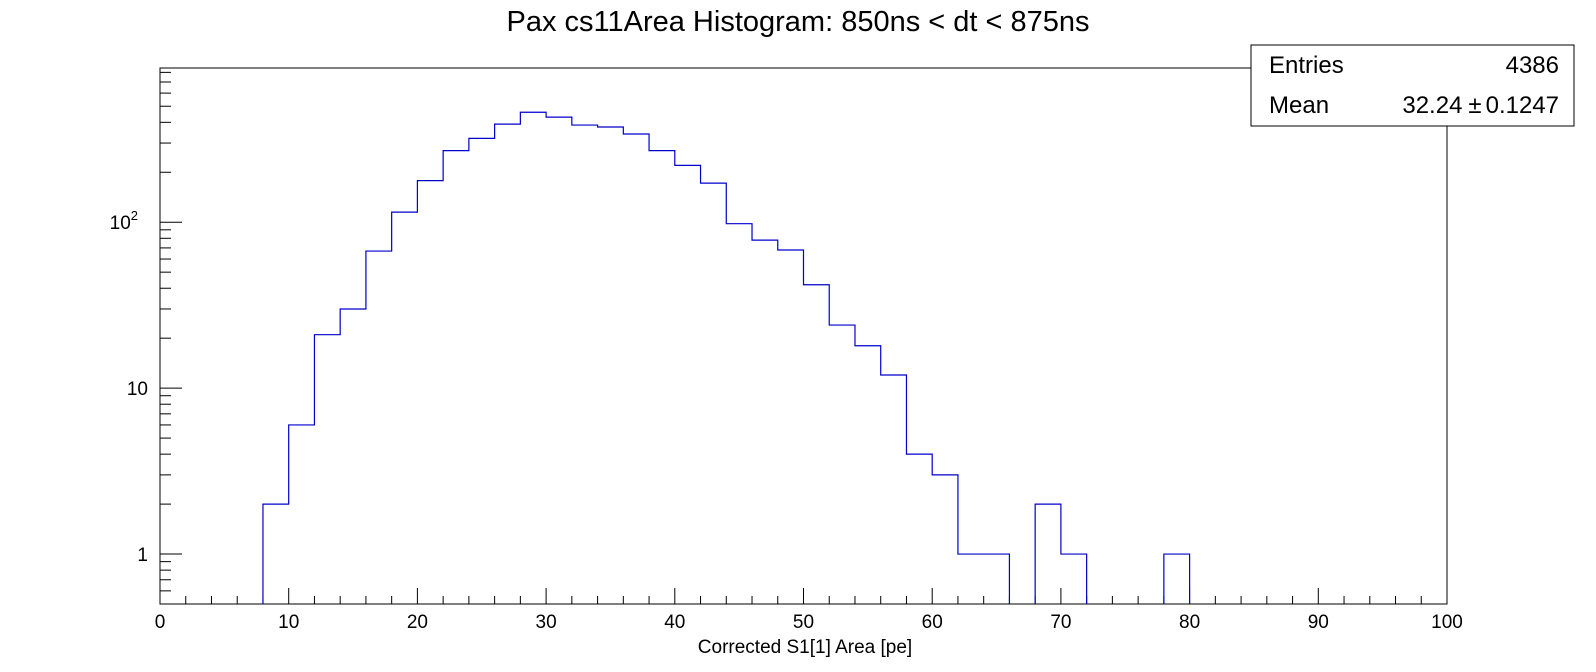 This screenshot has width=1596, height=672. What do you see at coordinates (674, 622) in the screenshot?
I see `x-tick-label: 40` at bounding box center [674, 622].